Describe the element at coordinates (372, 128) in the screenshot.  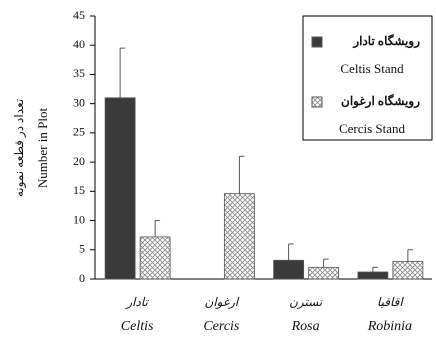
I see `legend-label: Cercis Stand` at that location.